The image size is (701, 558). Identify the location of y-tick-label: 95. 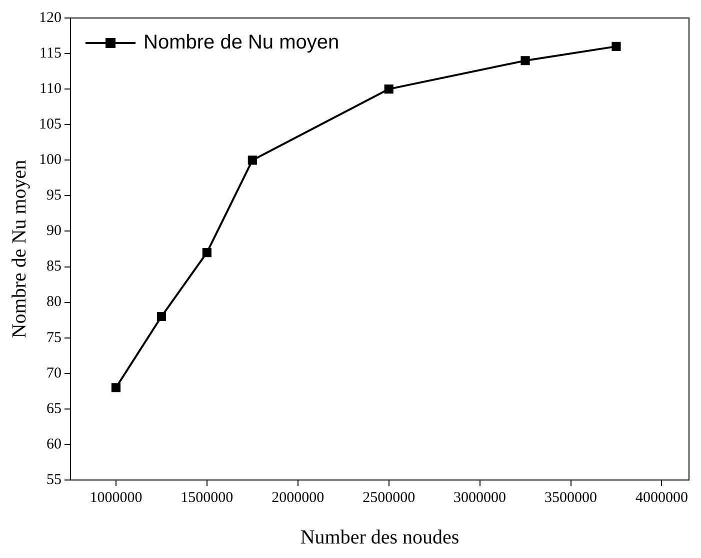
(54, 196).